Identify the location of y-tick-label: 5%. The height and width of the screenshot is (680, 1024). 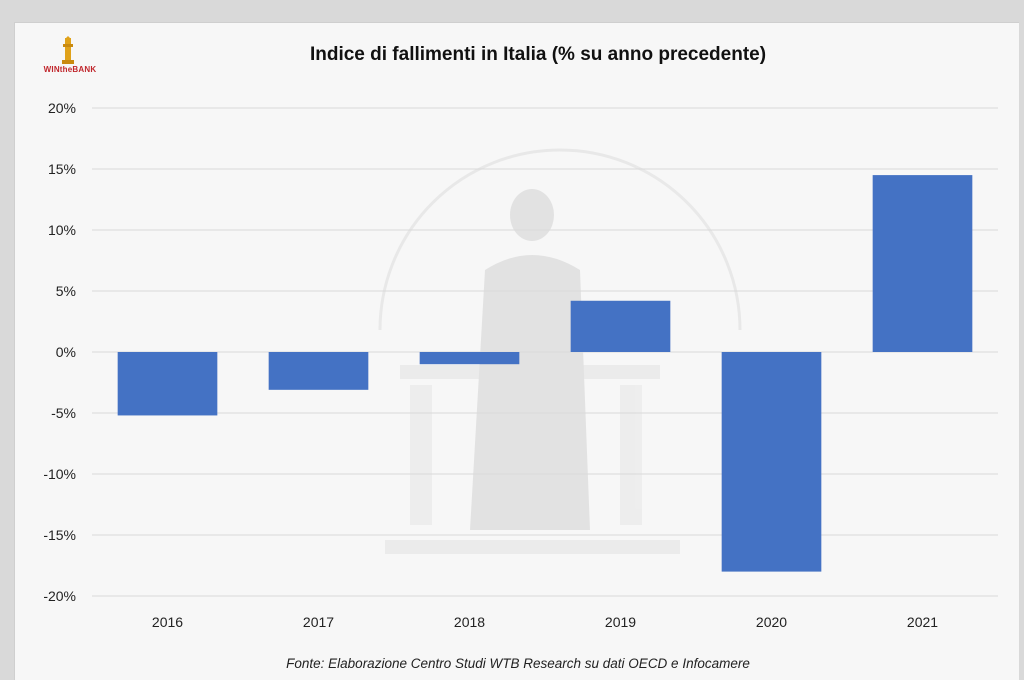
(66, 291).